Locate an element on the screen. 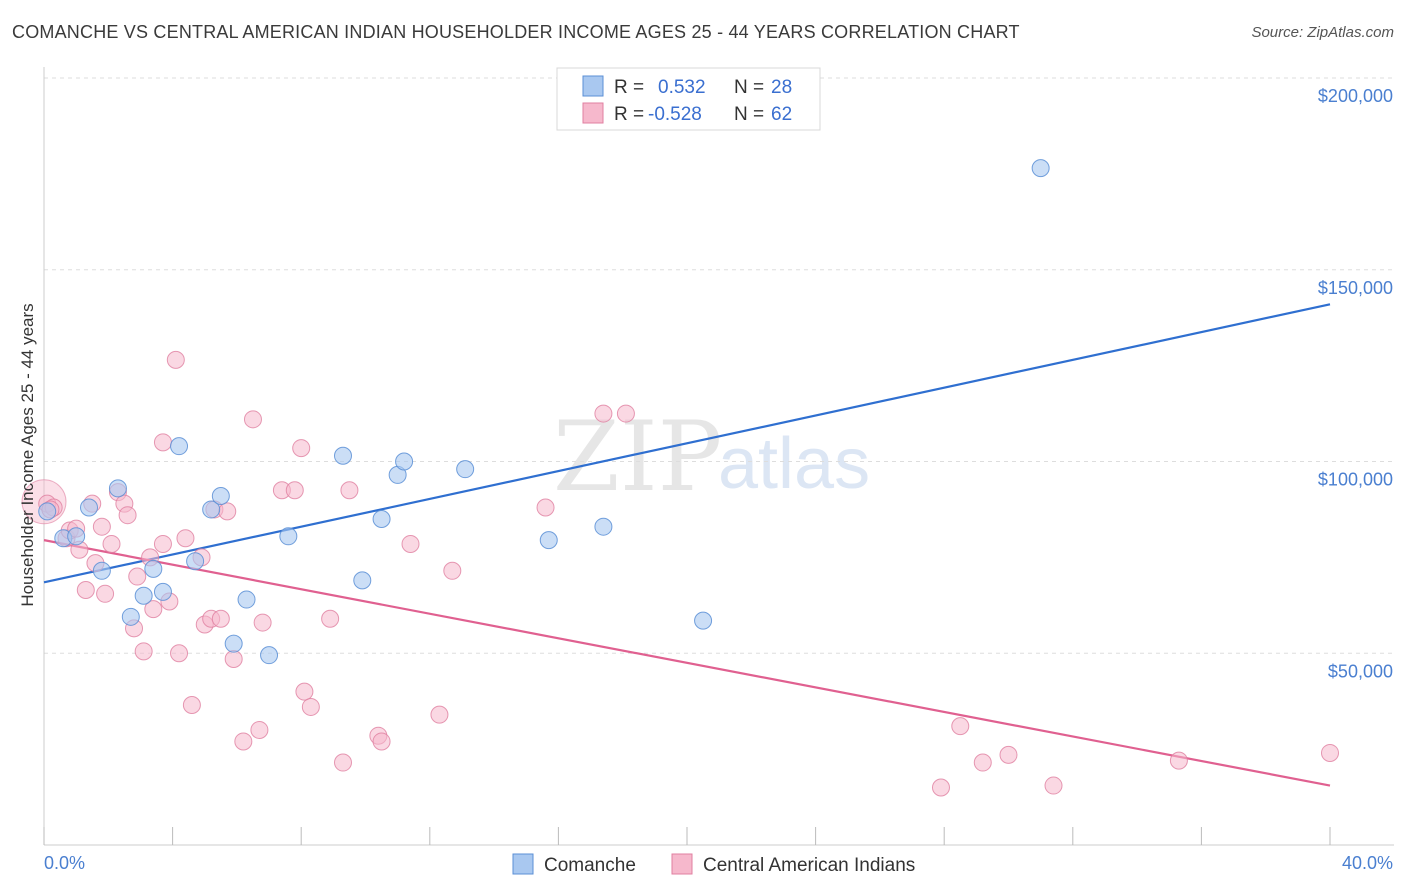  y-tick-label-150000: $150,000 is located at coordinates (1355, 288).